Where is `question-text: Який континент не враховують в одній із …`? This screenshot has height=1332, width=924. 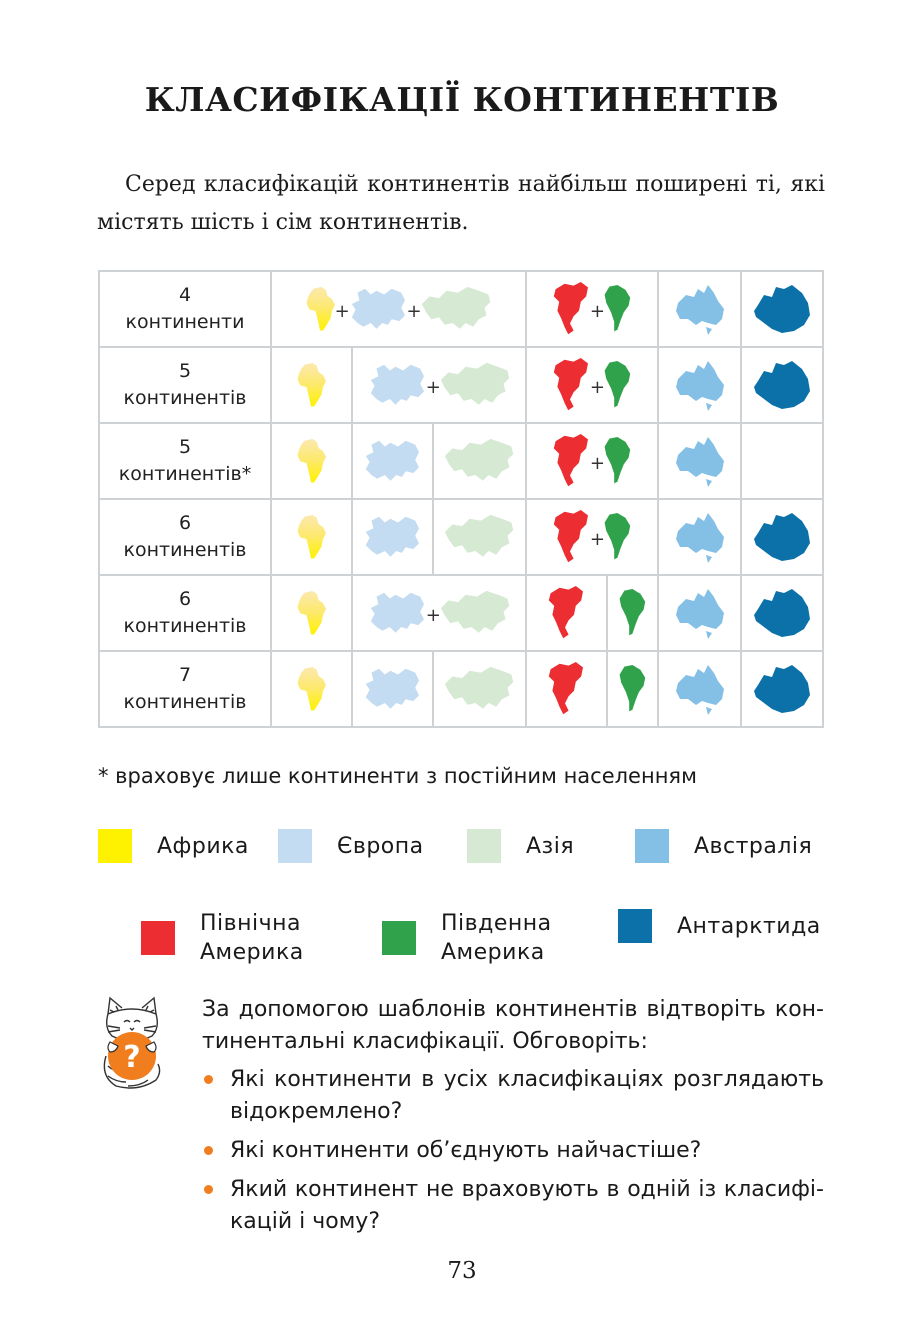
question-text: Який континент не враховують в одній із … is located at coordinates (527, 1205).